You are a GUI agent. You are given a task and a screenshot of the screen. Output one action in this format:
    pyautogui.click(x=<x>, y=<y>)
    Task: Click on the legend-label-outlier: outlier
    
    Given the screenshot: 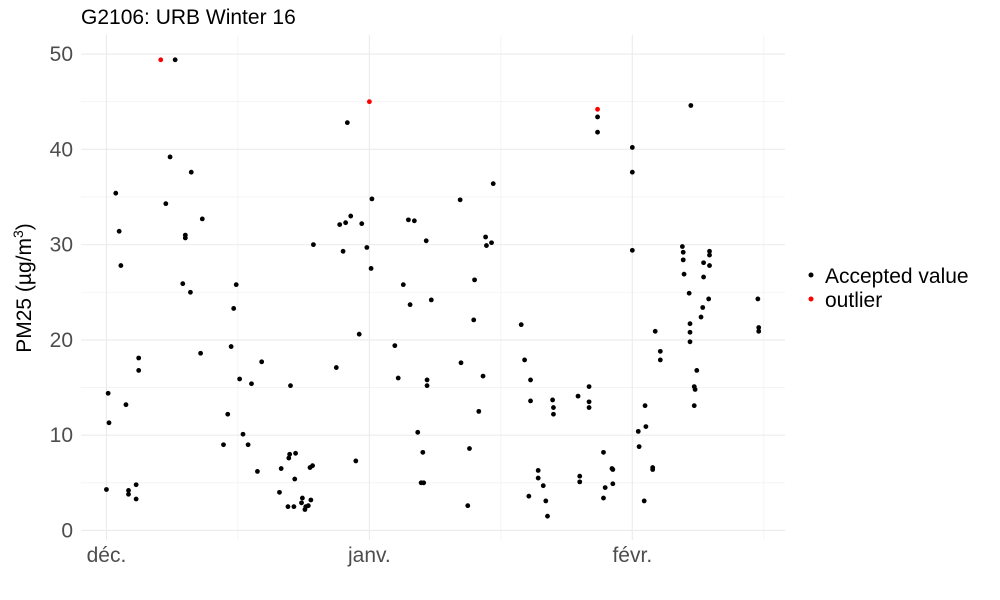 What is the action you would take?
    pyautogui.click(x=853, y=300)
    